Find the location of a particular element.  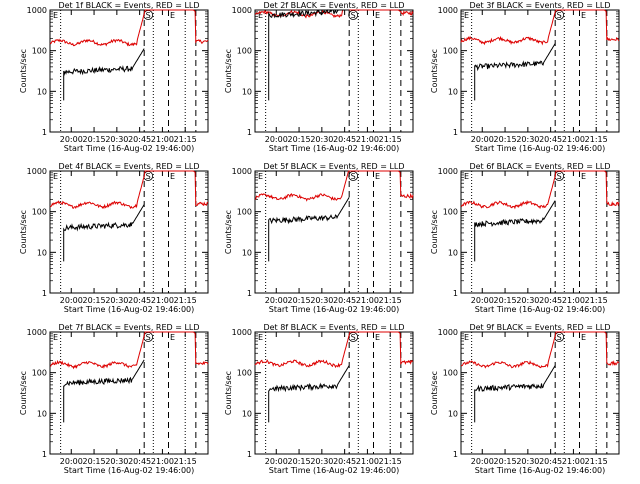

panel-title: Det 7f BLACK = Events, RED = LLD is located at coordinates (128, 327).